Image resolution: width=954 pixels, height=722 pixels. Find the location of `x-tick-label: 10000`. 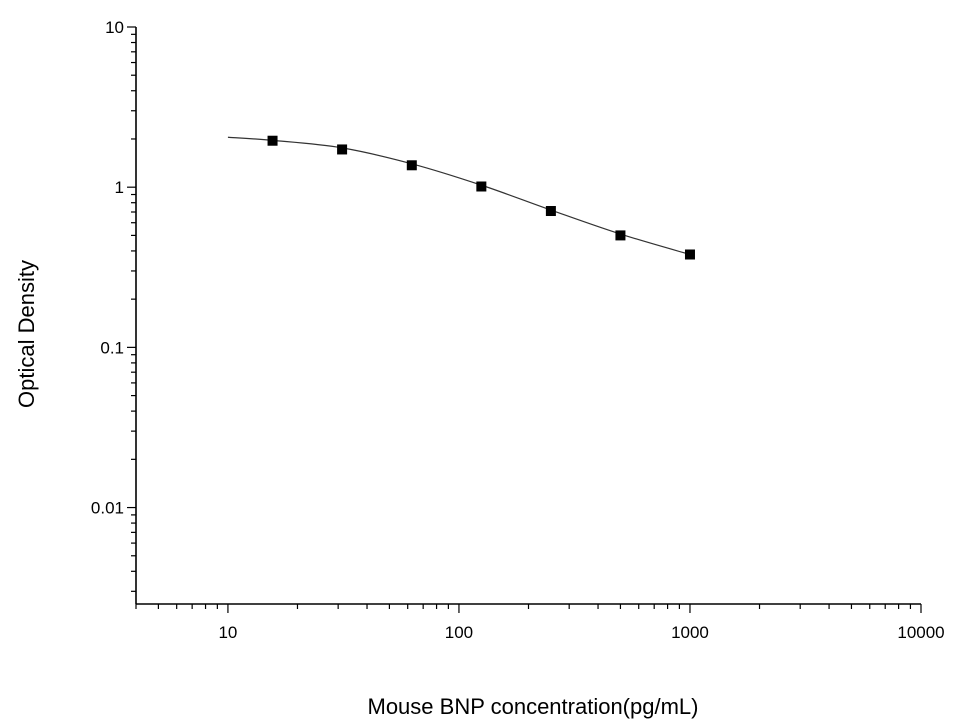

x-tick-label: 10000 is located at coordinates (920, 632).